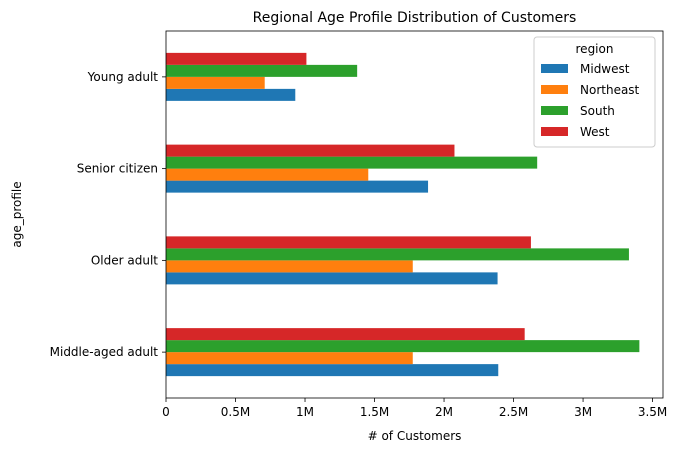  What do you see at coordinates (236, 58) in the screenshot?
I see `bar-west-young-adult` at bounding box center [236, 58].